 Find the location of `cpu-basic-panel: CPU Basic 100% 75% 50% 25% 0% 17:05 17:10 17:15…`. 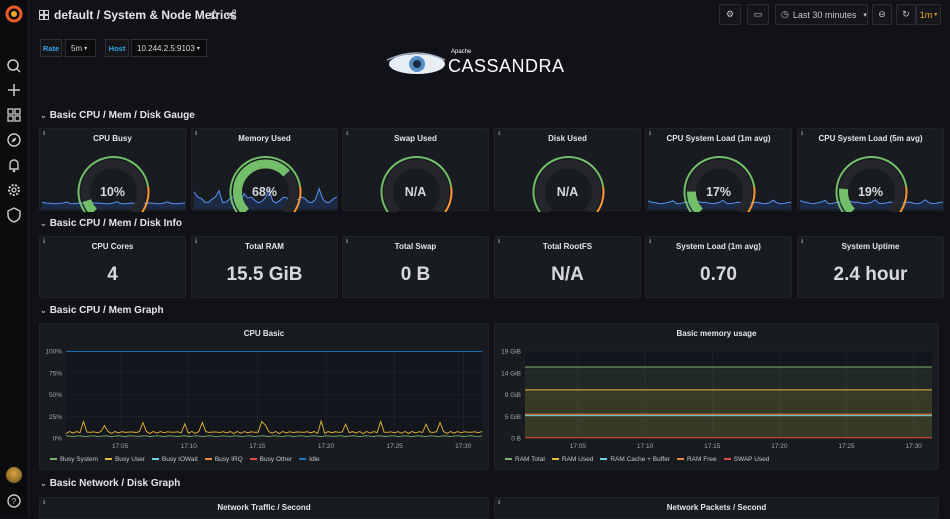

cpu-basic-panel: CPU Basic 100% 75% 50% 25% 0% 17:05 17:10 17:15… is located at coordinates (264, 396).